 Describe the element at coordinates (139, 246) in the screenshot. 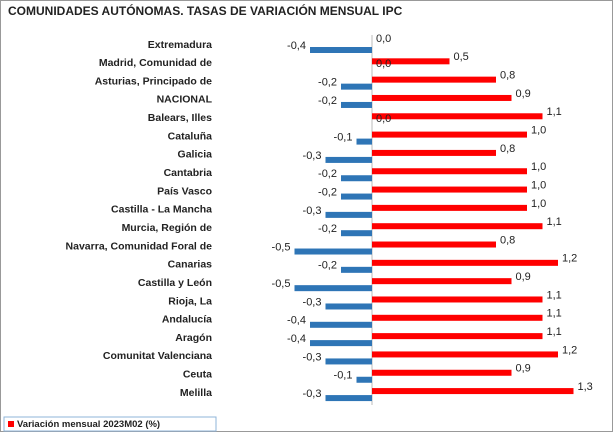

I see `category-label: Navarra, Comunidad Foral de` at that location.